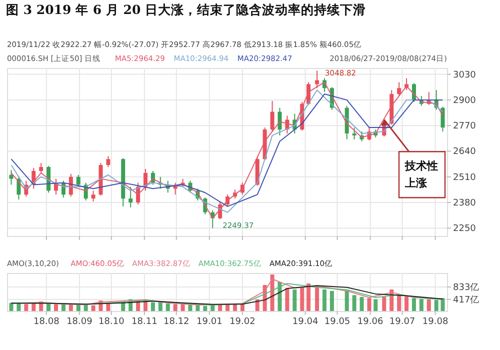 The image size is (500, 350). Describe the element at coordinates (464, 177) in the screenshot. I see `y-tick-label: 2510` at that location.